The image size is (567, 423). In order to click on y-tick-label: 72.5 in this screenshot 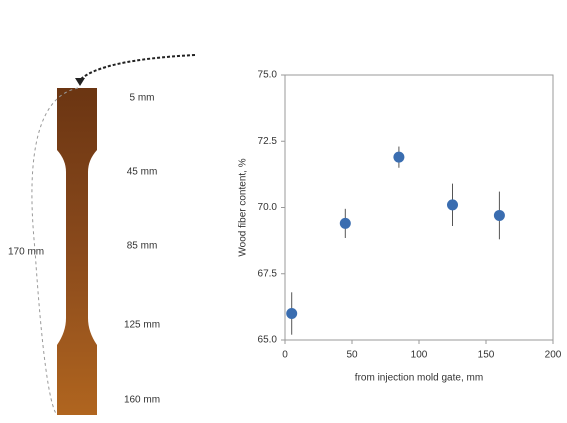, I will do `click(268, 141)`.